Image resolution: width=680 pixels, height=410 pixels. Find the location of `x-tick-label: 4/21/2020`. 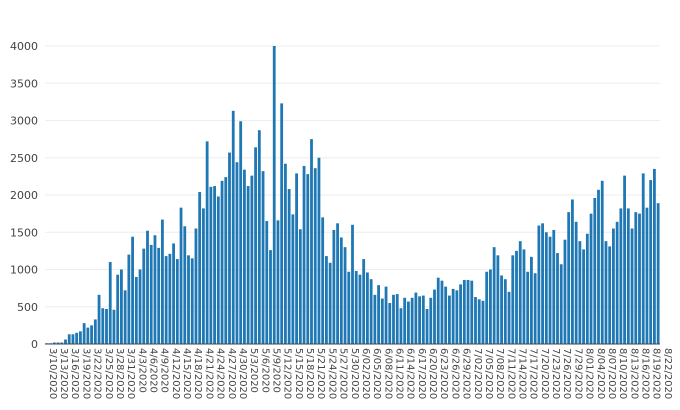

x-tick-label: 4/21/2020 is located at coordinates (208, 373).